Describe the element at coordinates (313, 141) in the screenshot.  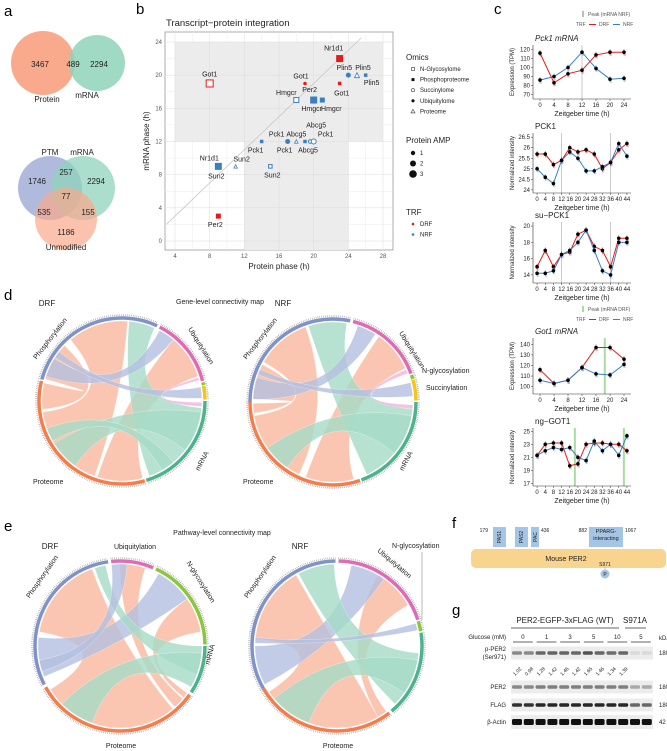
I see `point-succinylome` at that location.